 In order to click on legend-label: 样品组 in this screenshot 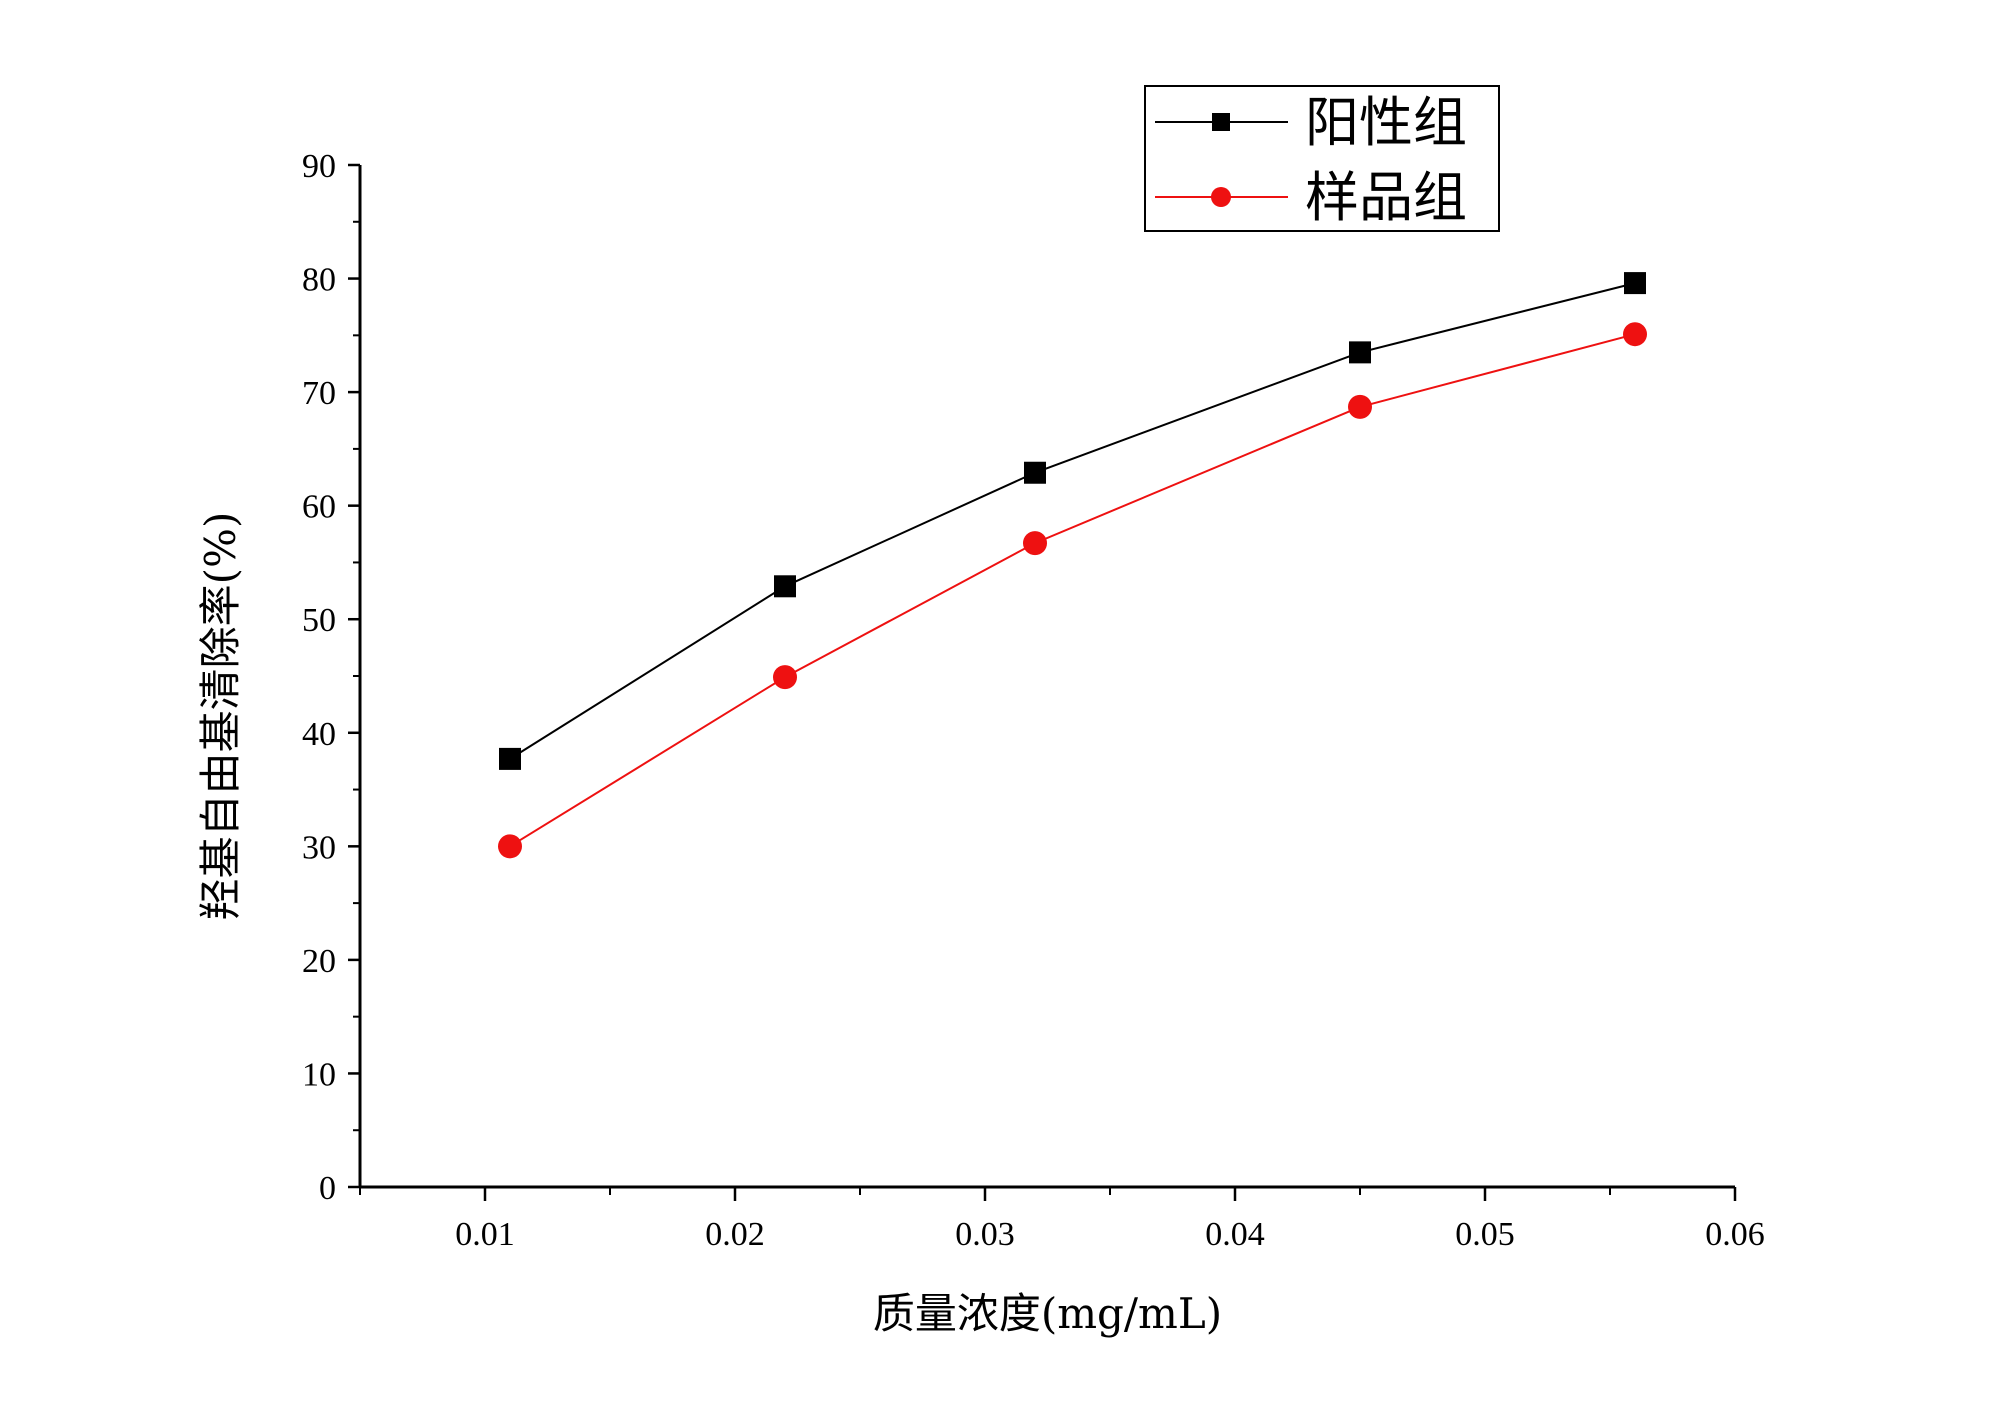, I will do `click(1386, 197)`.